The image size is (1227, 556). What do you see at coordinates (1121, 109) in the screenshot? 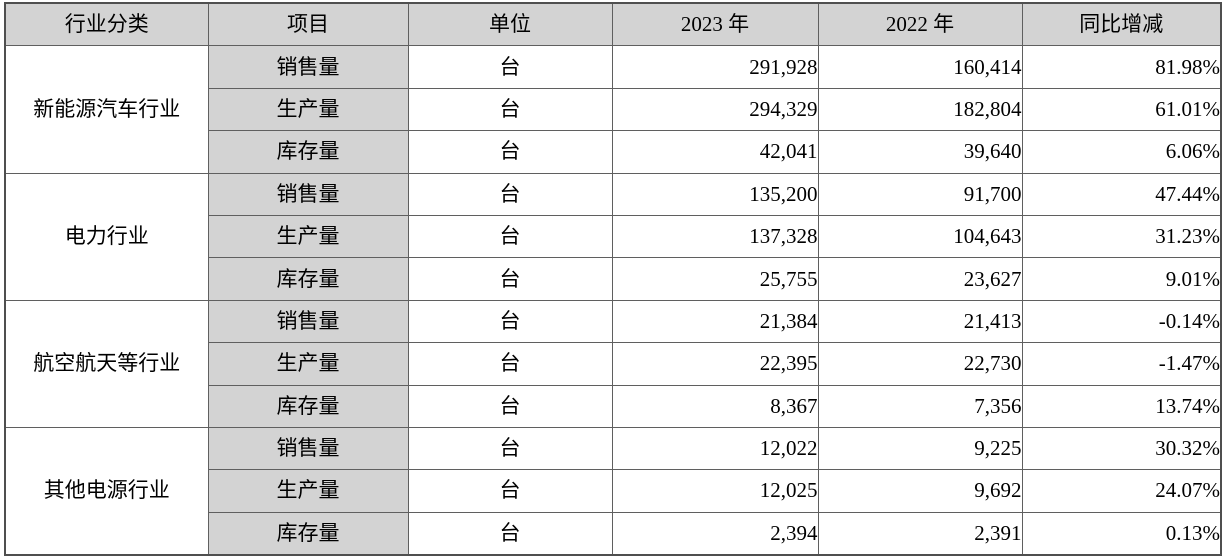
I see `yoy-cell: 61.01%` at bounding box center [1121, 109].